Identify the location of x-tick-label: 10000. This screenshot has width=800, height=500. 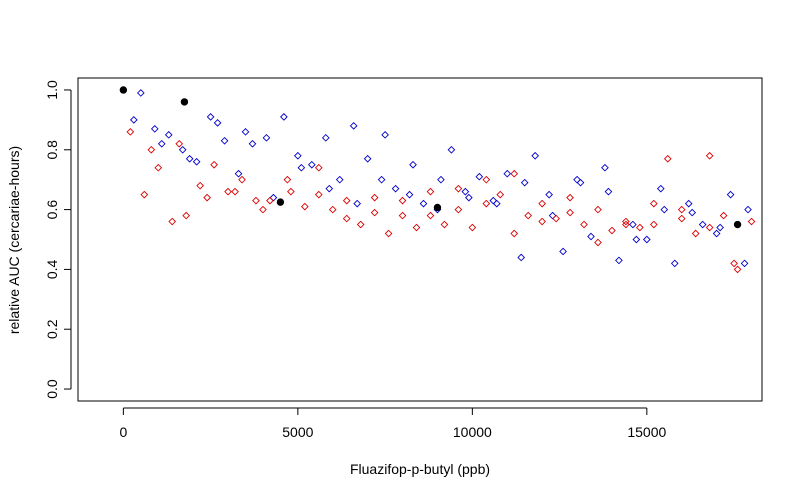
(472, 432).